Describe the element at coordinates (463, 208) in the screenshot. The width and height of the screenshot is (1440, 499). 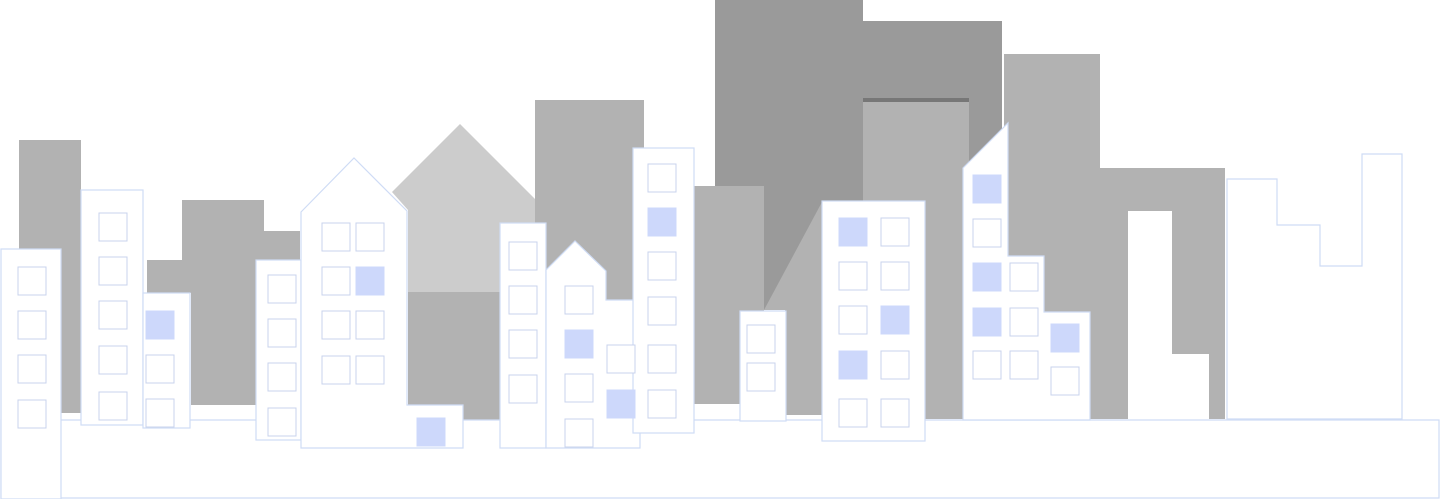
I see `light-gable-house` at that location.